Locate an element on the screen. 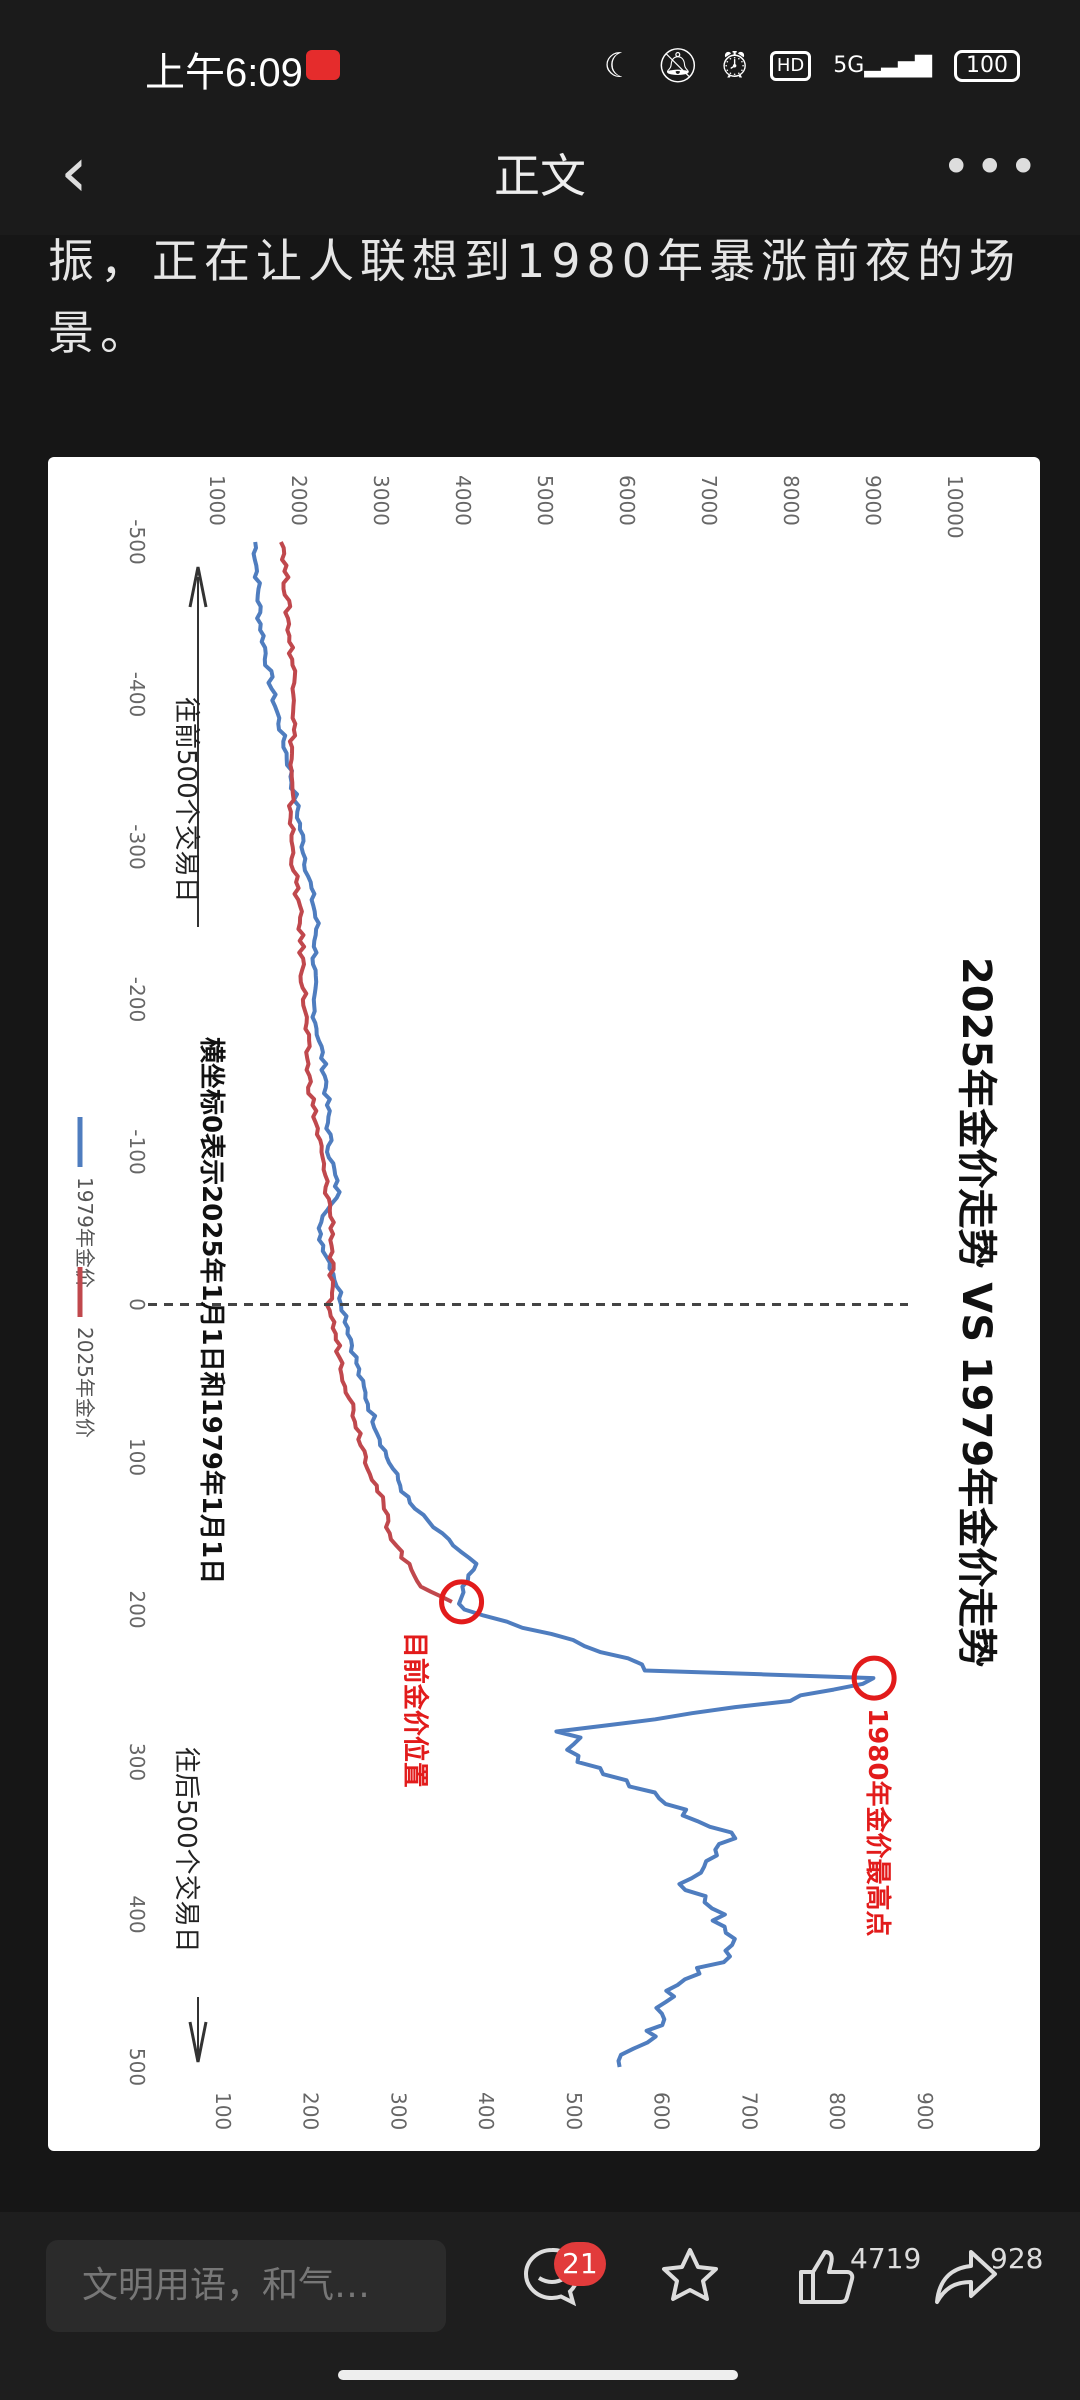  share-count: 928 is located at coordinates (1017, 2258).